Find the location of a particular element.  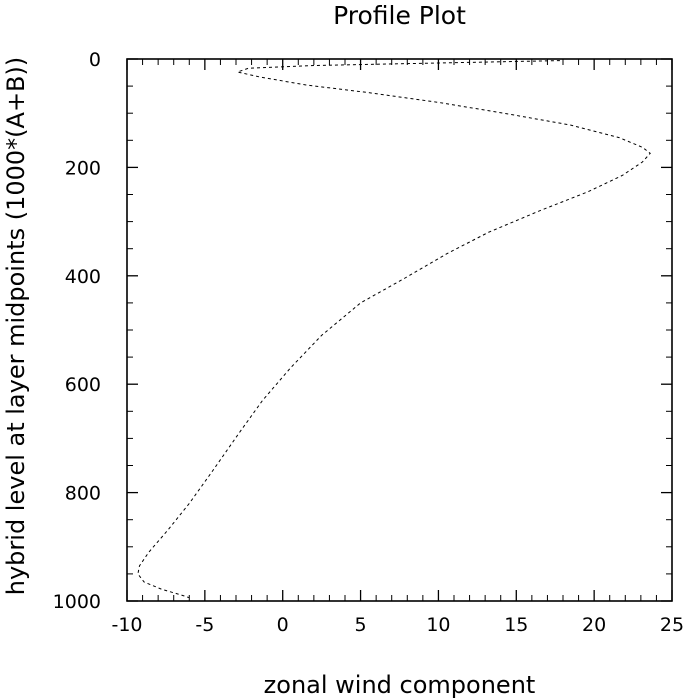

x-tick-label: 5 is located at coordinates (361, 625).